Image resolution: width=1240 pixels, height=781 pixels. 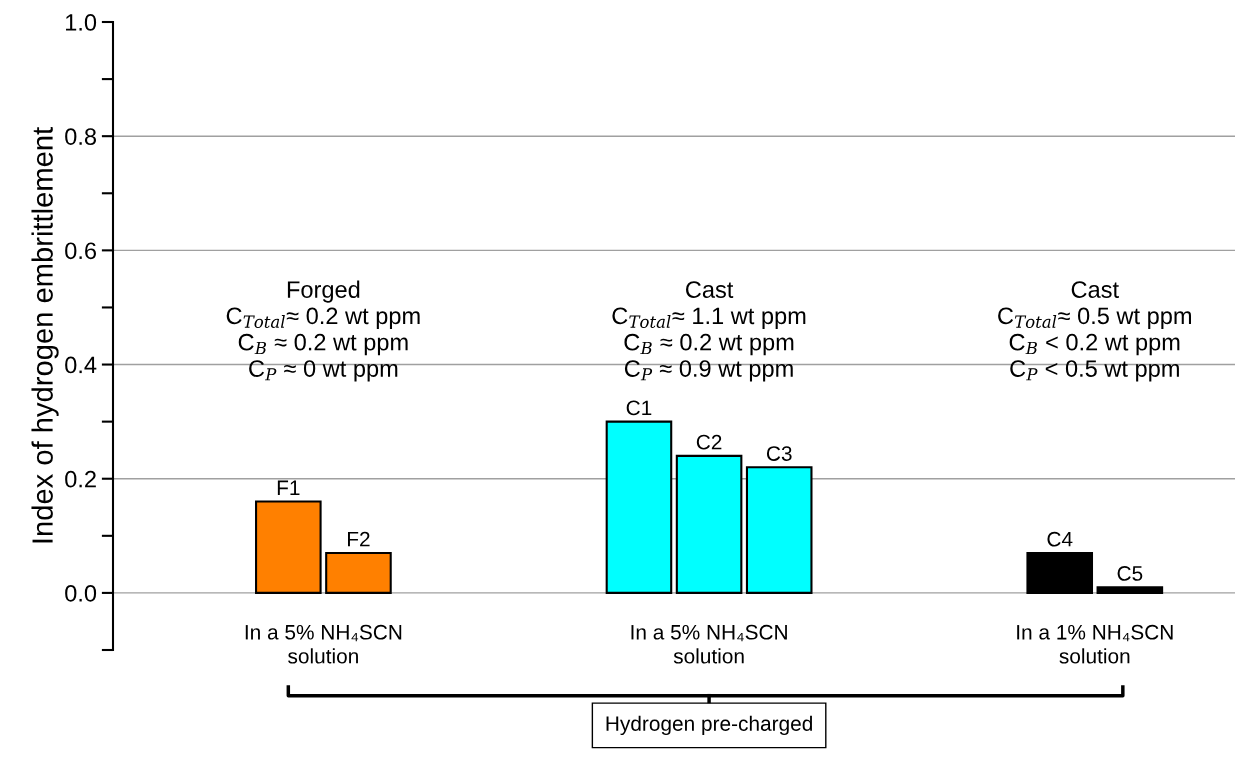 I want to click on y-tick-label: 1.0, so click(x=81, y=22).